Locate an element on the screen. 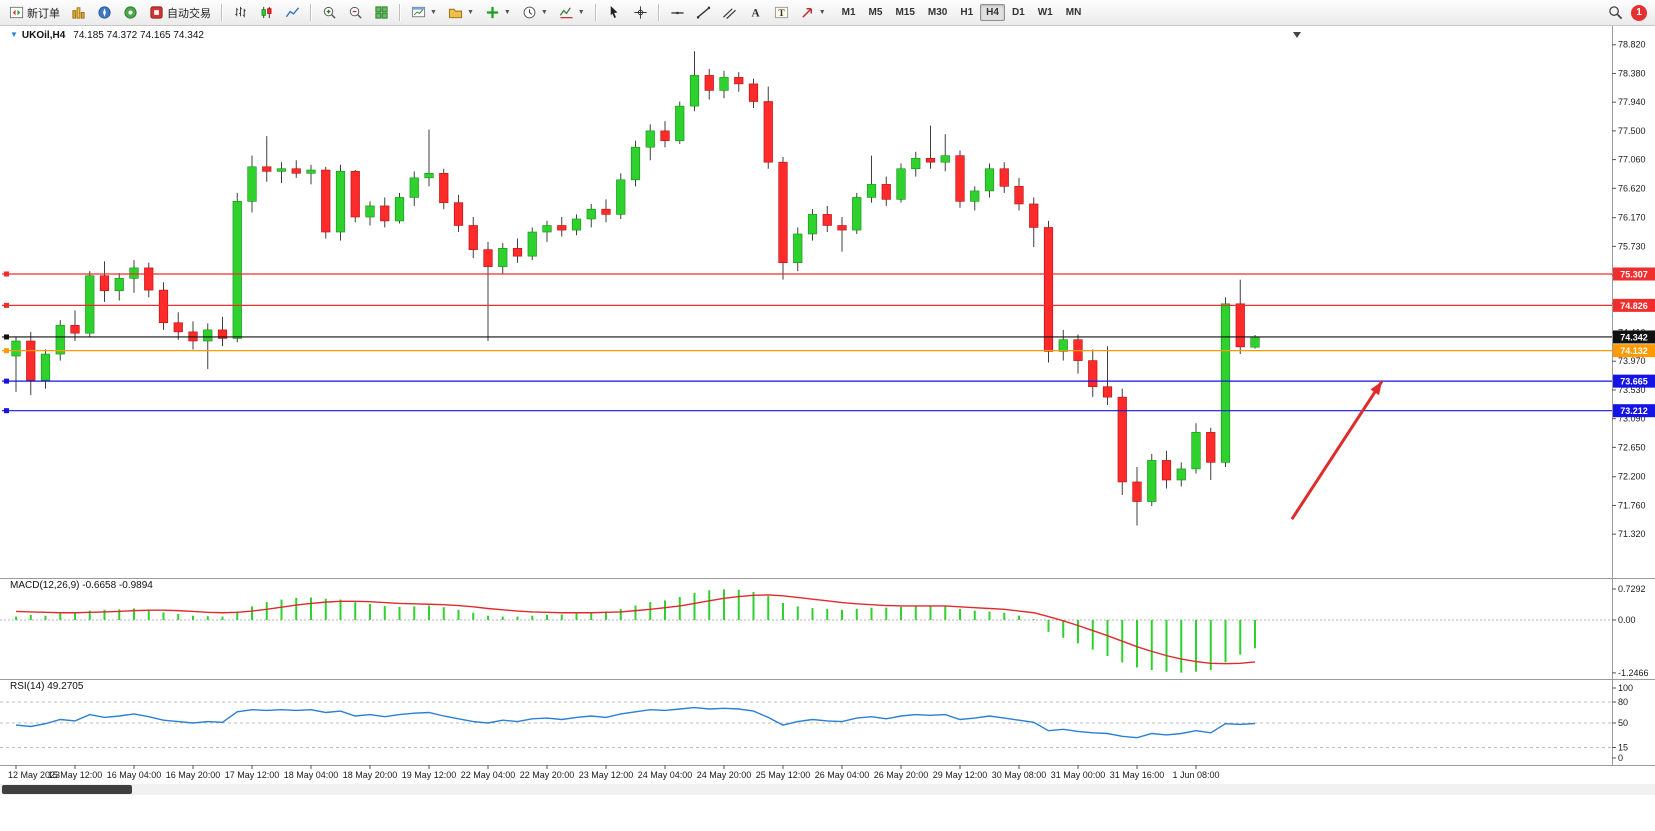 The width and height of the screenshot is (1655, 831). price-tick-label: 76.620 is located at coordinates (1632, 188).